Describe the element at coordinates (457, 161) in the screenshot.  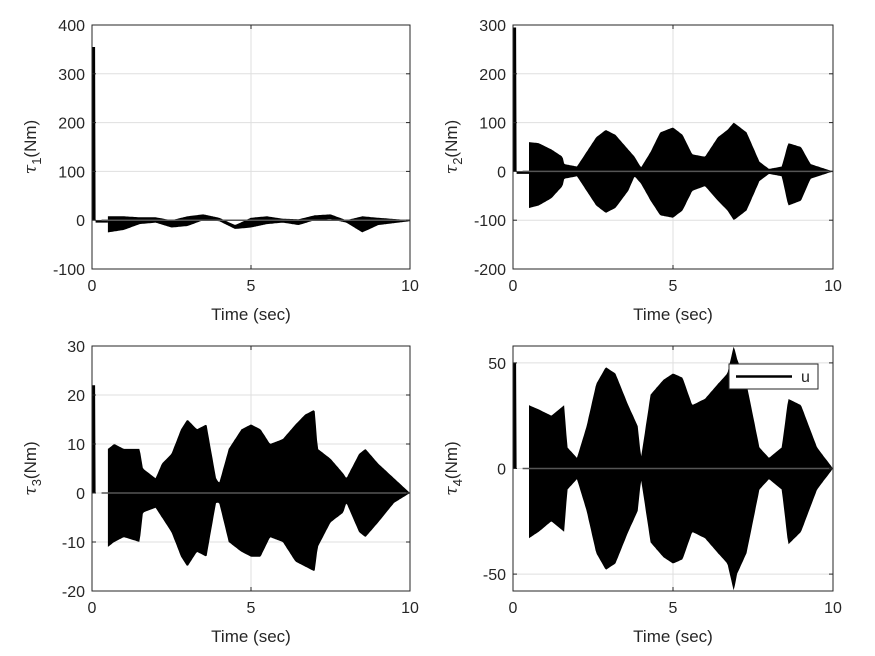
I see `y-axis-subscript: 2` at that location.